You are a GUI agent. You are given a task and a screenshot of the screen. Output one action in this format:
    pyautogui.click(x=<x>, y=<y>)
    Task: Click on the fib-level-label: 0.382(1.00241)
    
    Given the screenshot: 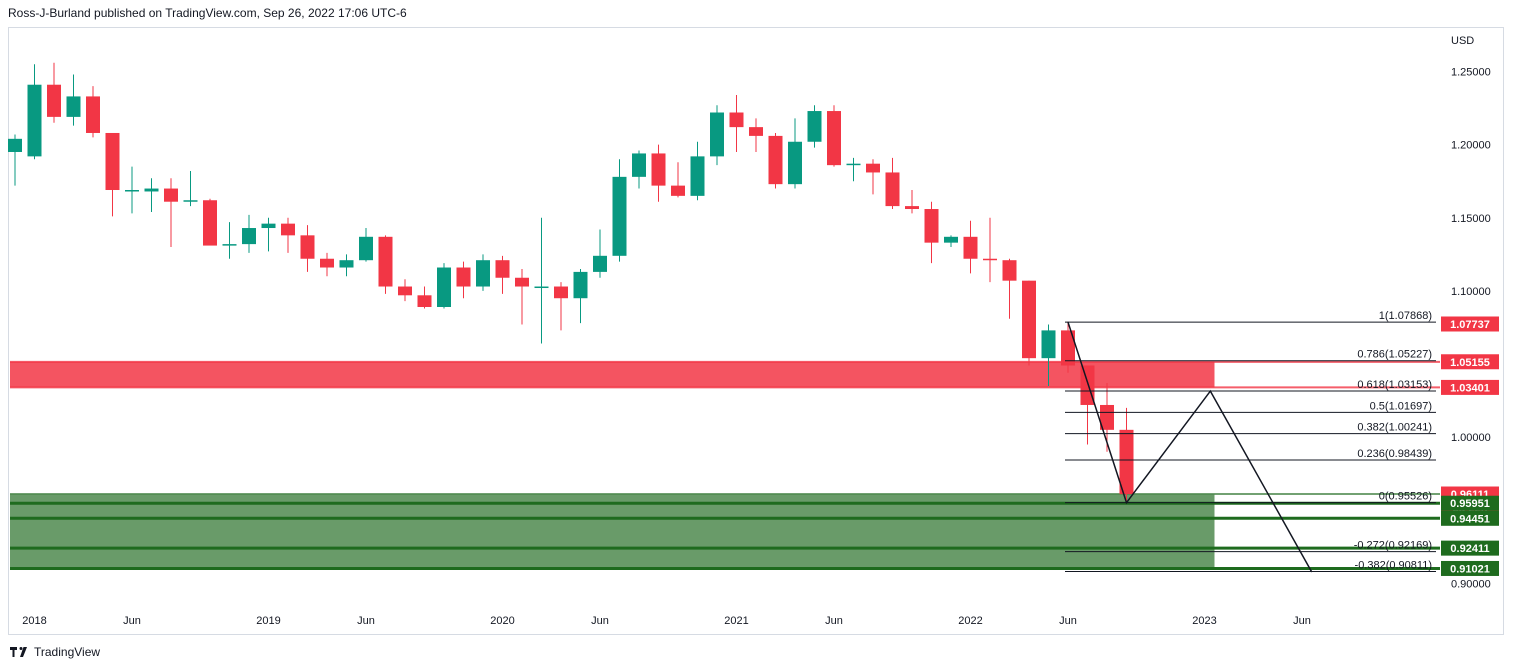 What is the action you would take?
    pyautogui.click(x=1394, y=428)
    